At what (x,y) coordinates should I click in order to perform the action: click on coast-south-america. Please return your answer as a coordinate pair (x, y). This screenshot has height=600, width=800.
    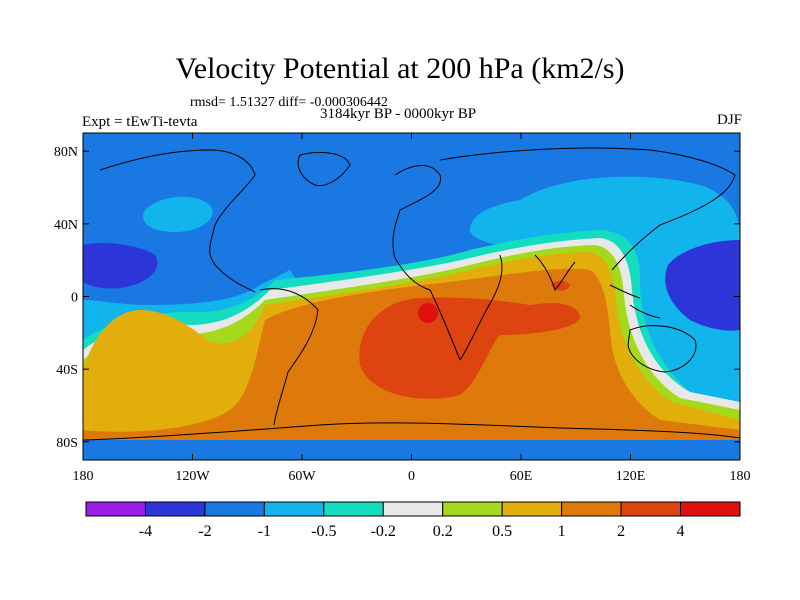
    Looking at the image, I should click on (289, 357).